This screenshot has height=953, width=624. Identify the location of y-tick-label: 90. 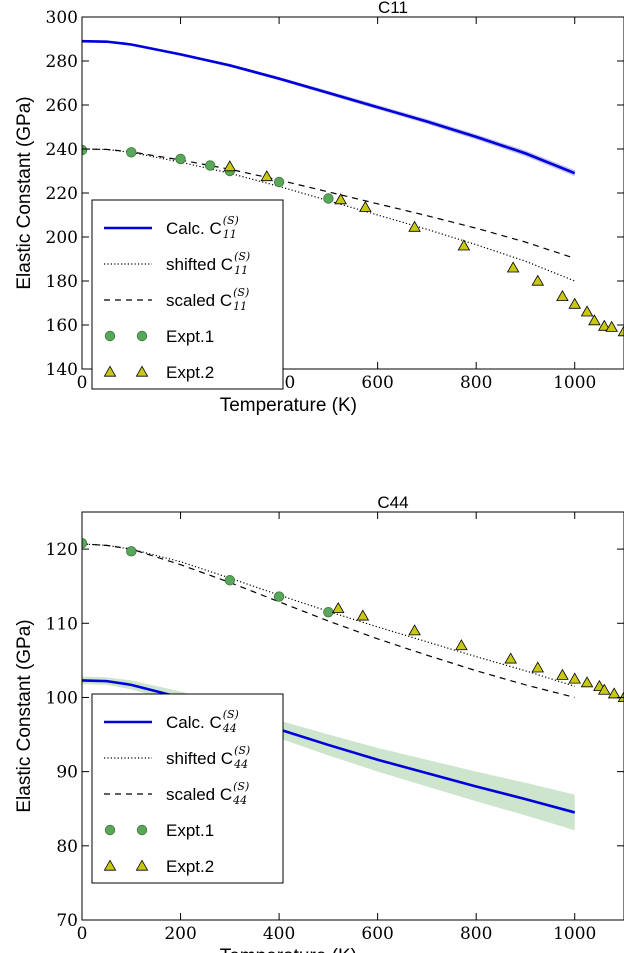
(67, 773).